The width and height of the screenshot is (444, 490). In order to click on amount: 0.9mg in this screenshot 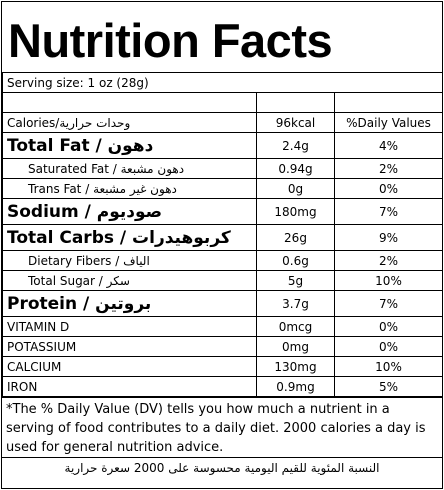, I will do `click(295, 386)`.